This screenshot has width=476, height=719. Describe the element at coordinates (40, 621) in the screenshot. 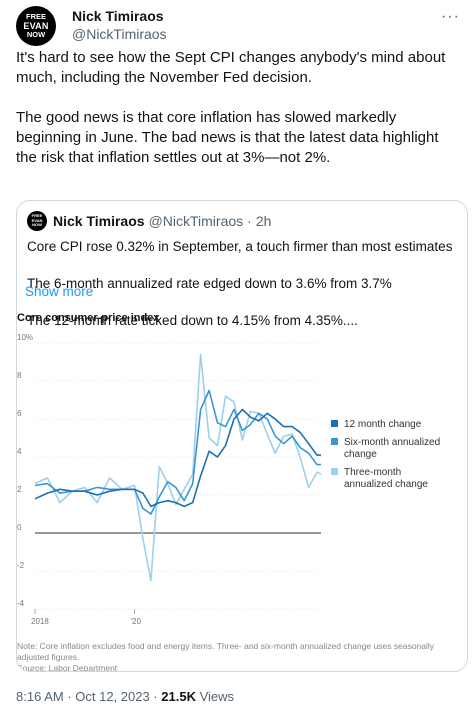

I see `x-tick-label: 2018` at that location.